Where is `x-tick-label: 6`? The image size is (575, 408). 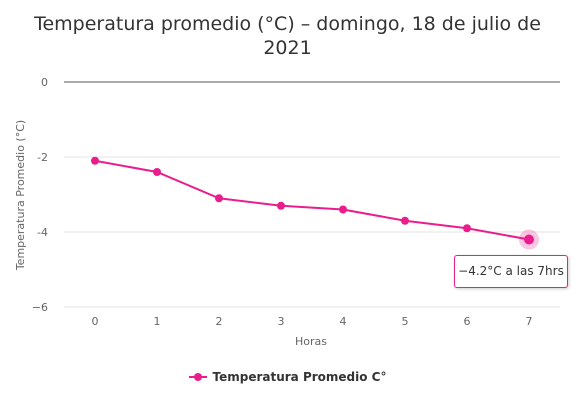
x-tick-label: 6 is located at coordinates (467, 321).